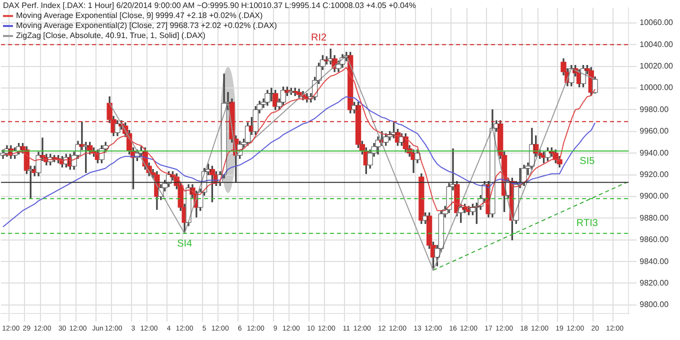 This screenshot has width=680, height=340. Describe the element at coordinates (655, 196) in the screenshot. I see `y-tick-label: 9900.00` at that location.